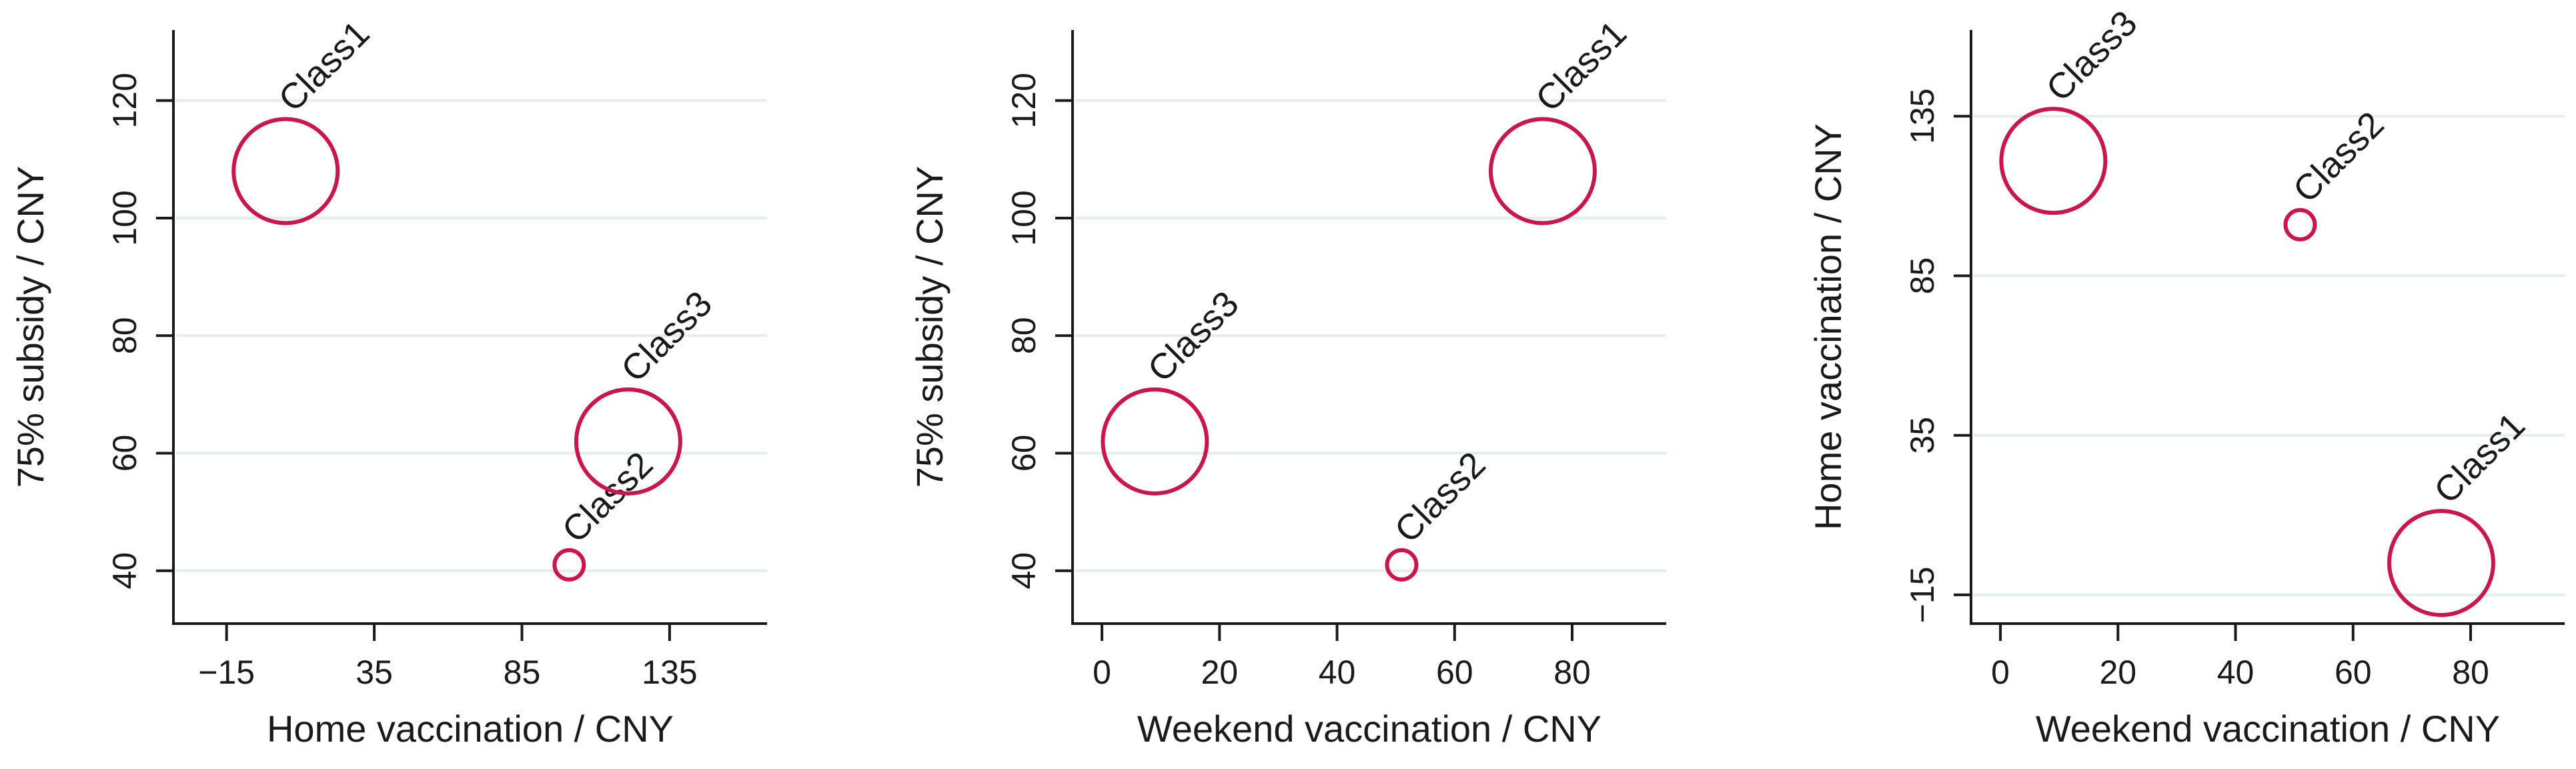  Describe the element at coordinates (1337, 672) in the screenshot. I see `panel-2-x-tick-label: 40` at that location.